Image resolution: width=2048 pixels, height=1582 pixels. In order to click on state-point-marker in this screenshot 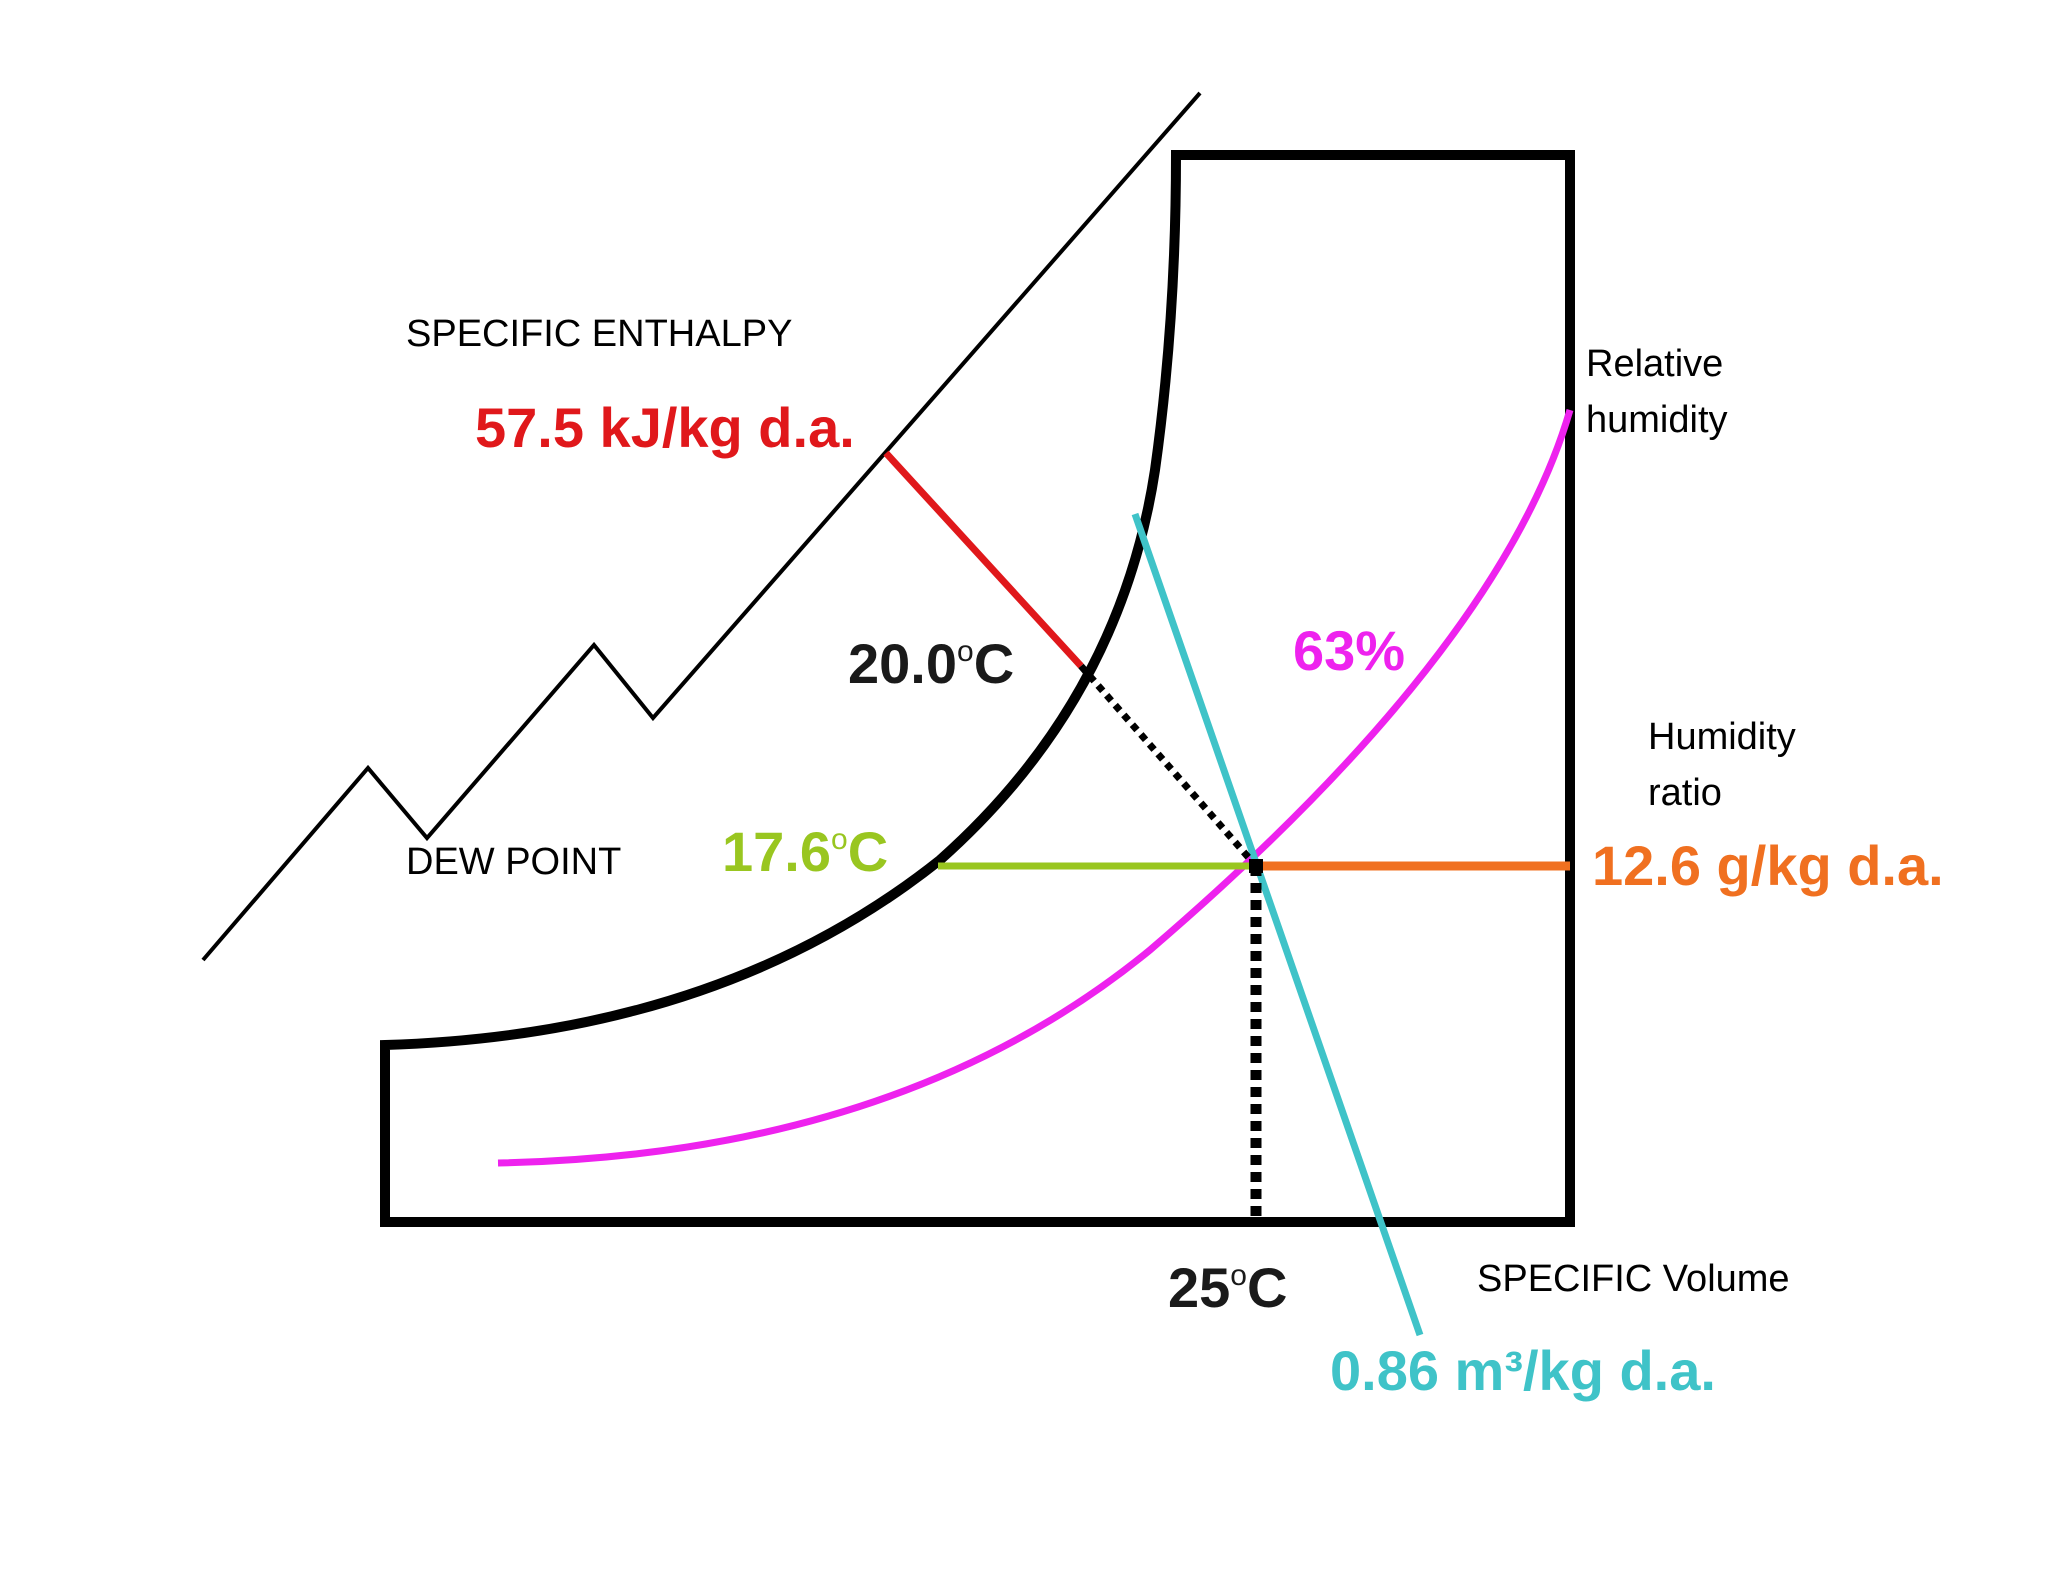, I will do `click(1256, 866)`.